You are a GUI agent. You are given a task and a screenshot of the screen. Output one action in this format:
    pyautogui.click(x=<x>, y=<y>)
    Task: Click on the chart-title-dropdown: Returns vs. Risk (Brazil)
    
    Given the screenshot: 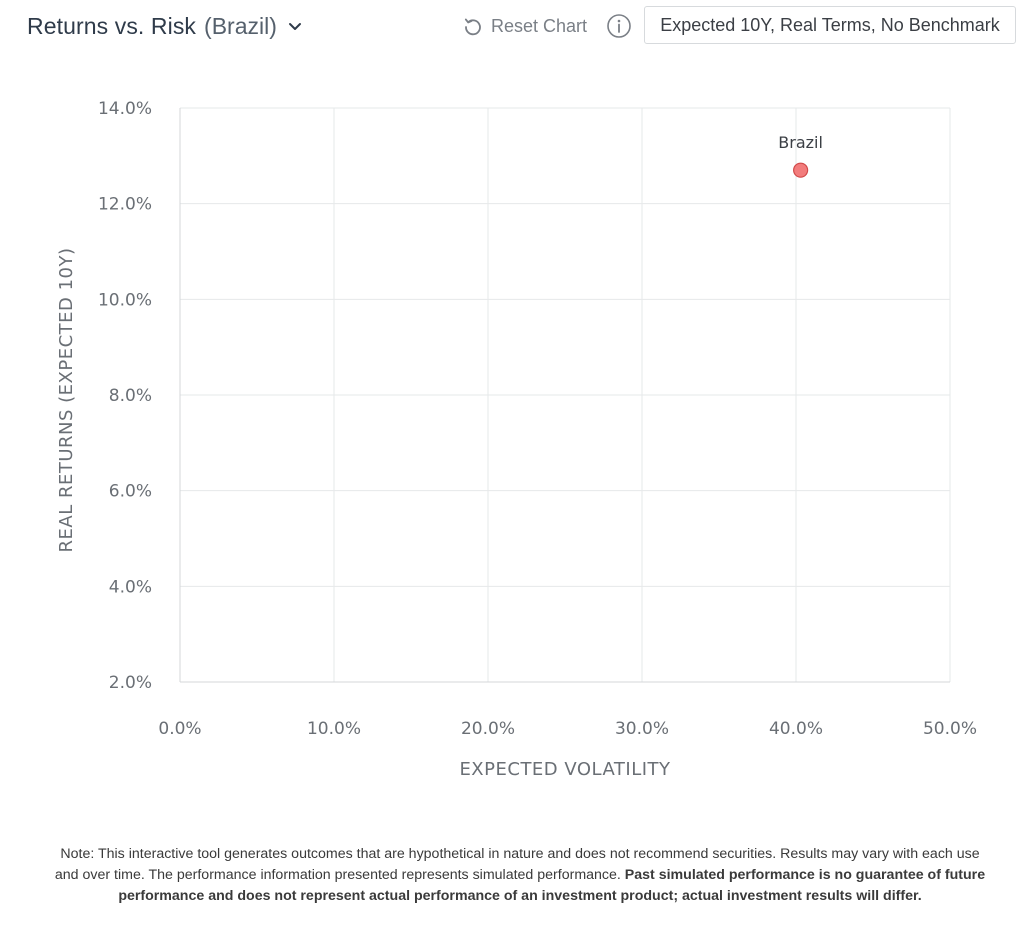 What is the action you would take?
    pyautogui.click(x=165, y=26)
    